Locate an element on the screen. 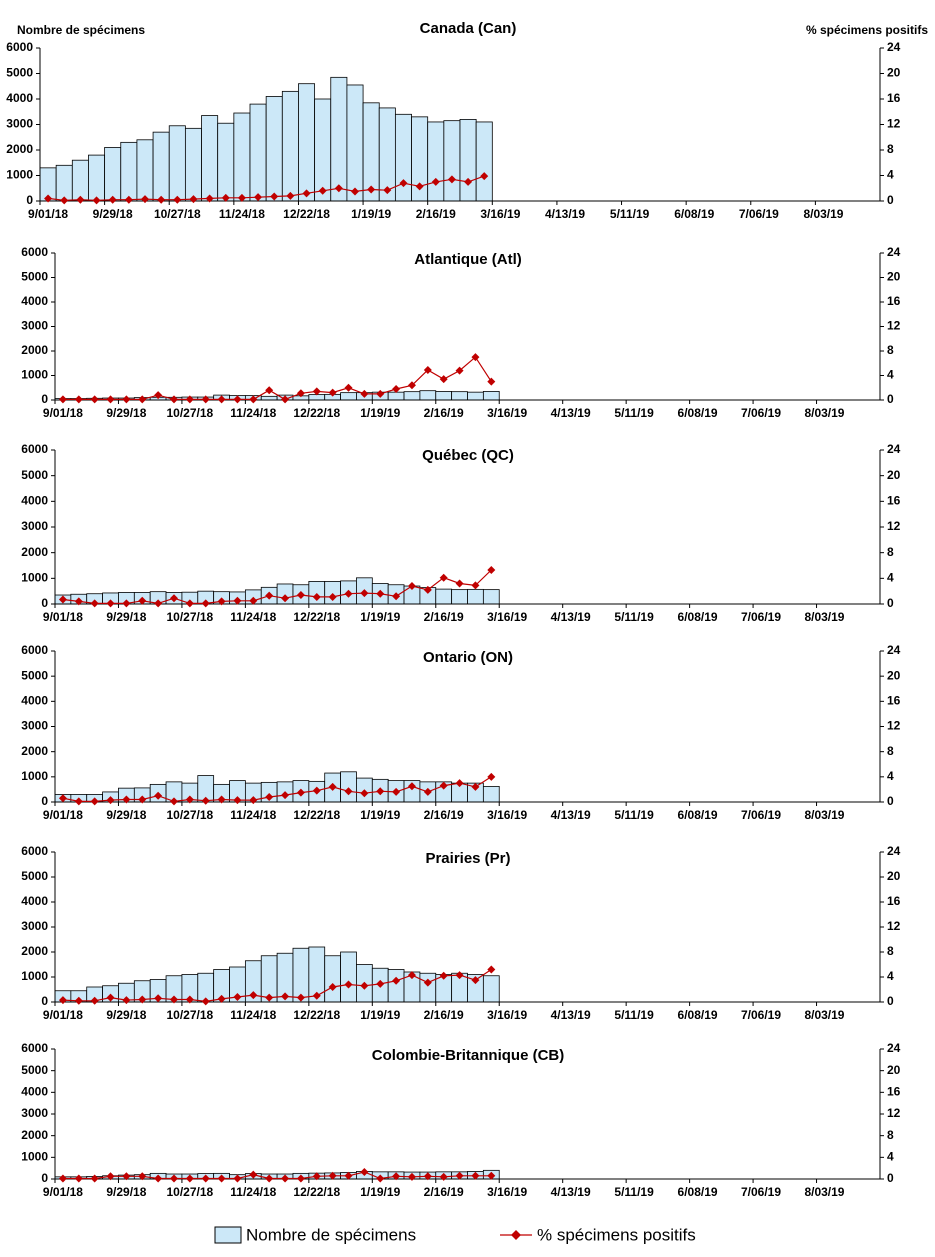 Image resolution: width=935 pixels, height=1257 pixels. chart-title: Colombie-Britannique (CB) is located at coordinates (468, 1055).